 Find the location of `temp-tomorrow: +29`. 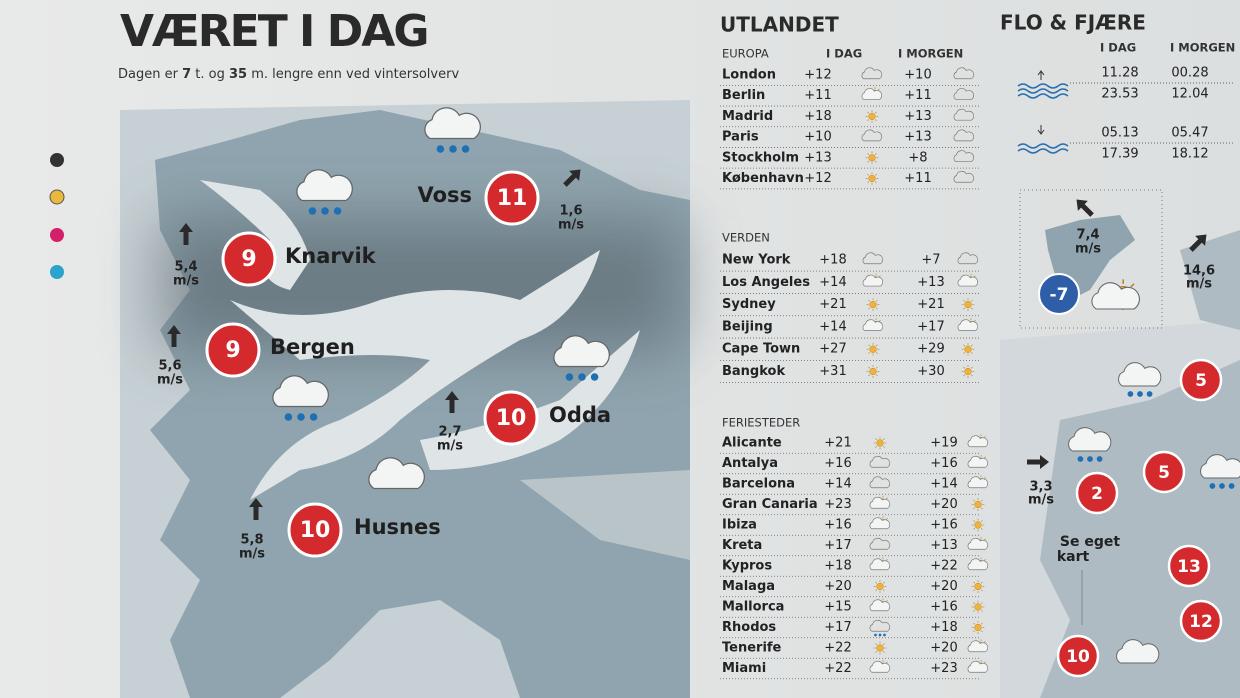

temp-tomorrow: +29 is located at coordinates (930, 349).